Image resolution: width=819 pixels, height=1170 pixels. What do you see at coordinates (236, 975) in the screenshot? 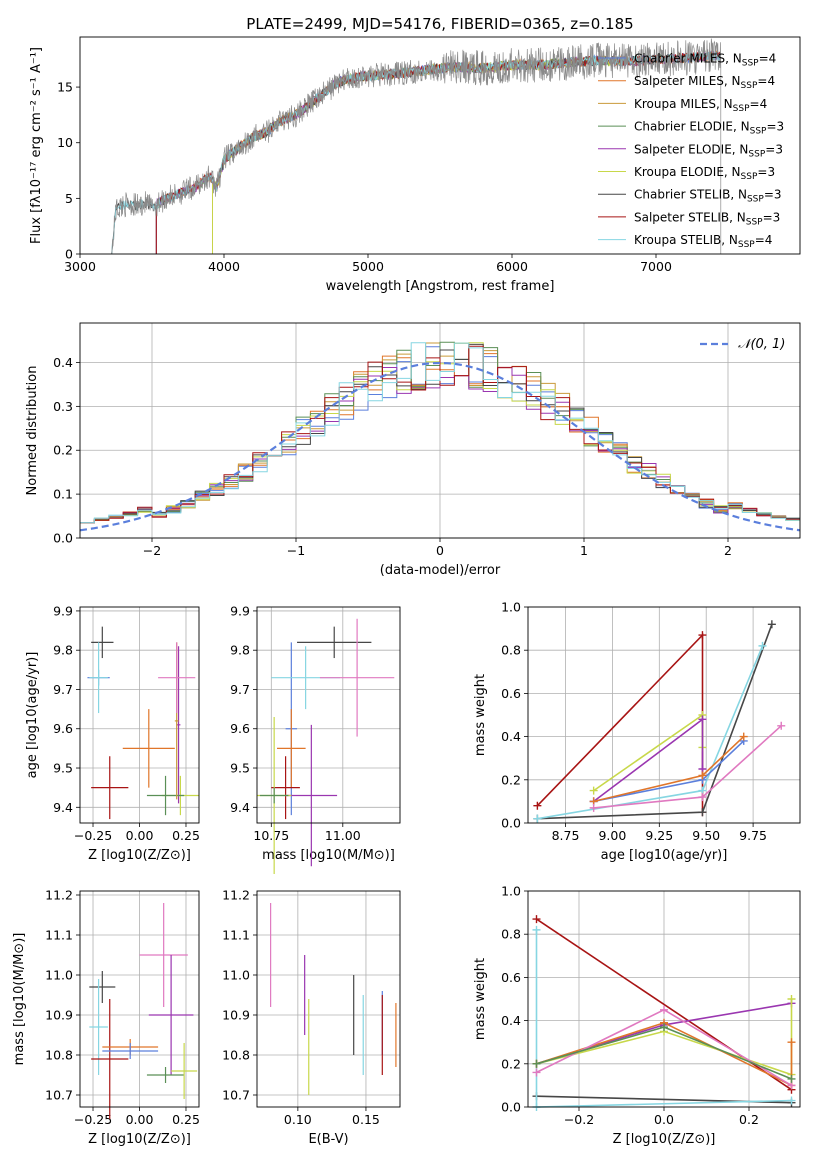
I see `y-tick-label: 11.0` at bounding box center [236, 975].